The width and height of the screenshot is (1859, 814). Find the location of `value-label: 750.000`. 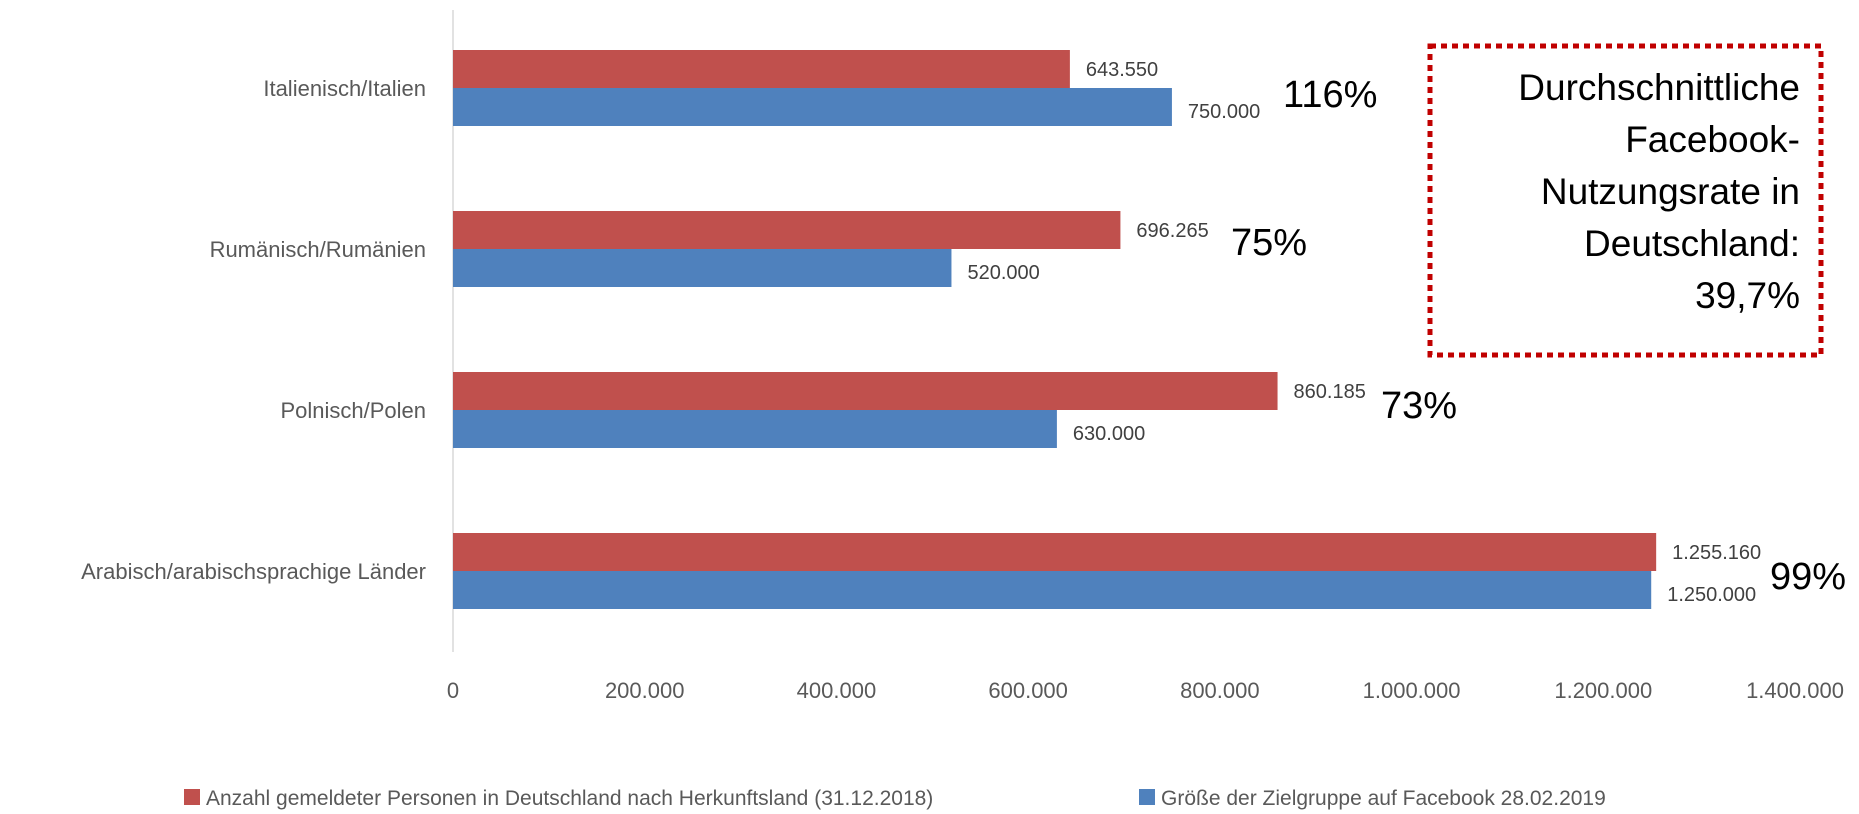

value-label: 750.000 is located at coordinates (1224, 112).